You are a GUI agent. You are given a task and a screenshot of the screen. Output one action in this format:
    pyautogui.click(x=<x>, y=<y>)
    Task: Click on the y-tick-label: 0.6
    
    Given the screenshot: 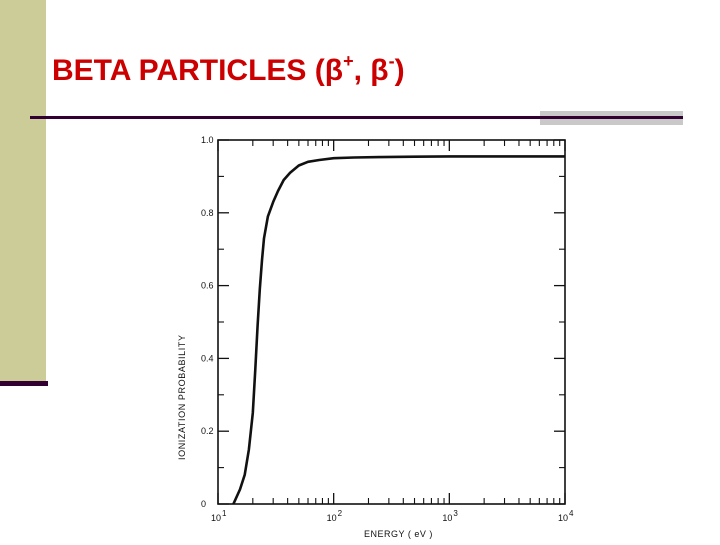 What is the action you would take?
    pyautogui.click(x=207, y=286)
    